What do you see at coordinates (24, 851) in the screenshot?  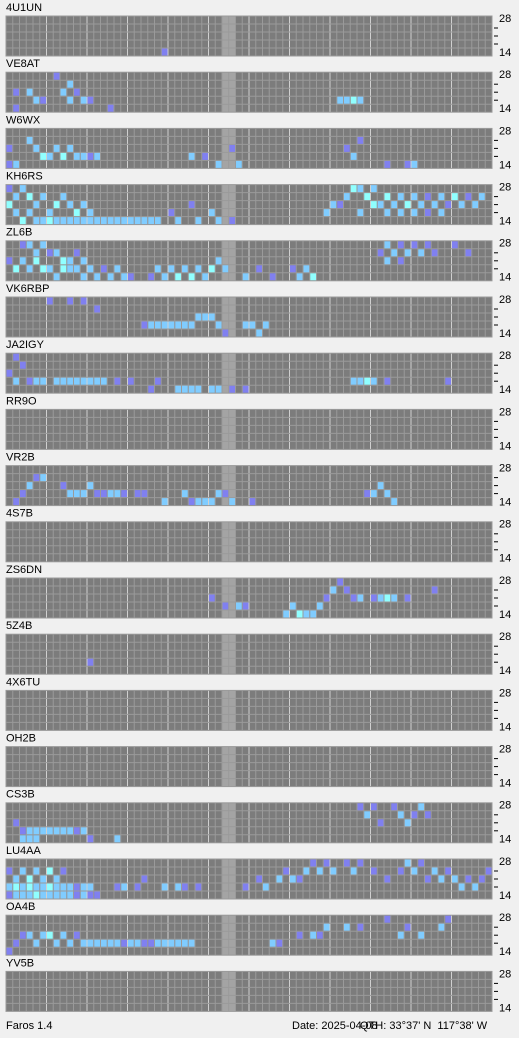 I see `beacon-name: LU4AA` at bounding box center [24, 851].